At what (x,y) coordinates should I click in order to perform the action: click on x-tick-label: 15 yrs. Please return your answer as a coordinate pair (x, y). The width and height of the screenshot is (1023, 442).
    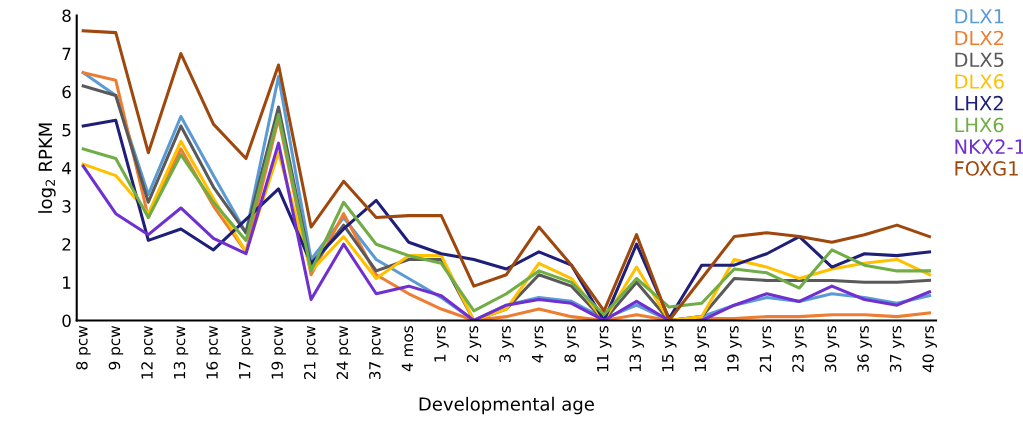
    Looking at the image, I should click on (669, 349).